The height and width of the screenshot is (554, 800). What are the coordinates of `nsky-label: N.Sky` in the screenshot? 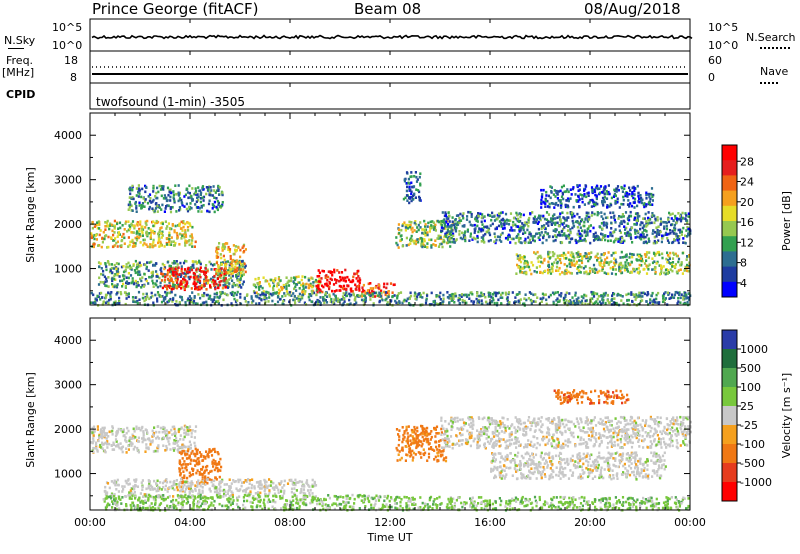 It's located at (20, 40).